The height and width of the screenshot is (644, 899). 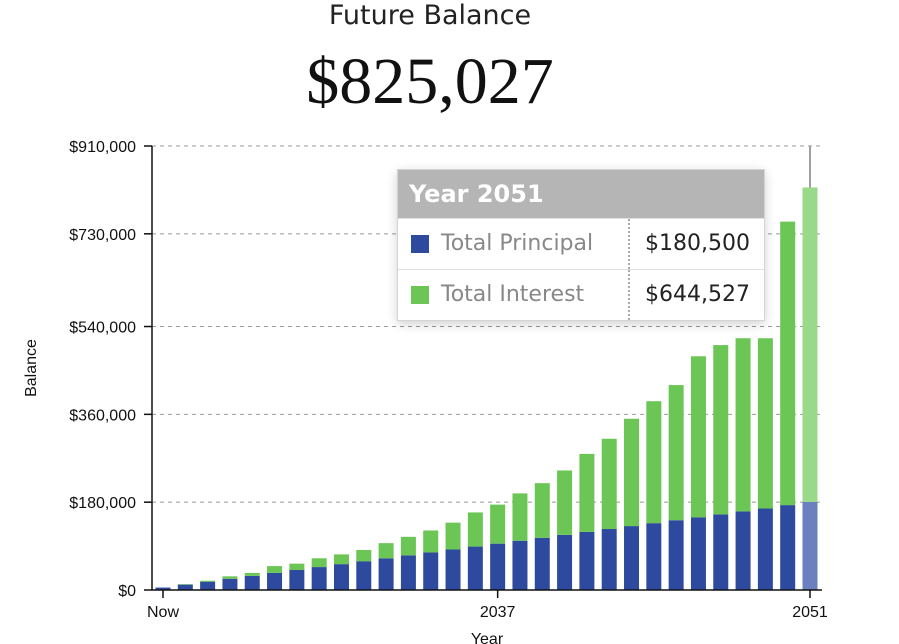 I want to click on principal-swatch, so click(x=420, y=244).